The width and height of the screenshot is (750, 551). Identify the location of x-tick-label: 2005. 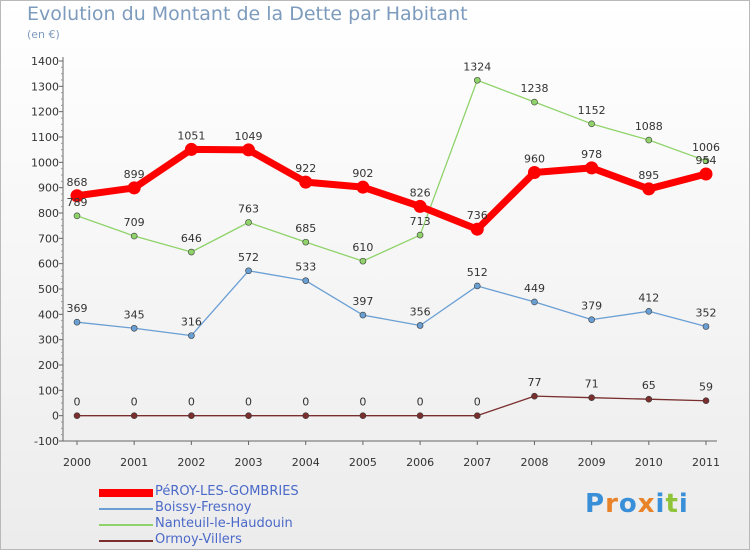
(363, 462).